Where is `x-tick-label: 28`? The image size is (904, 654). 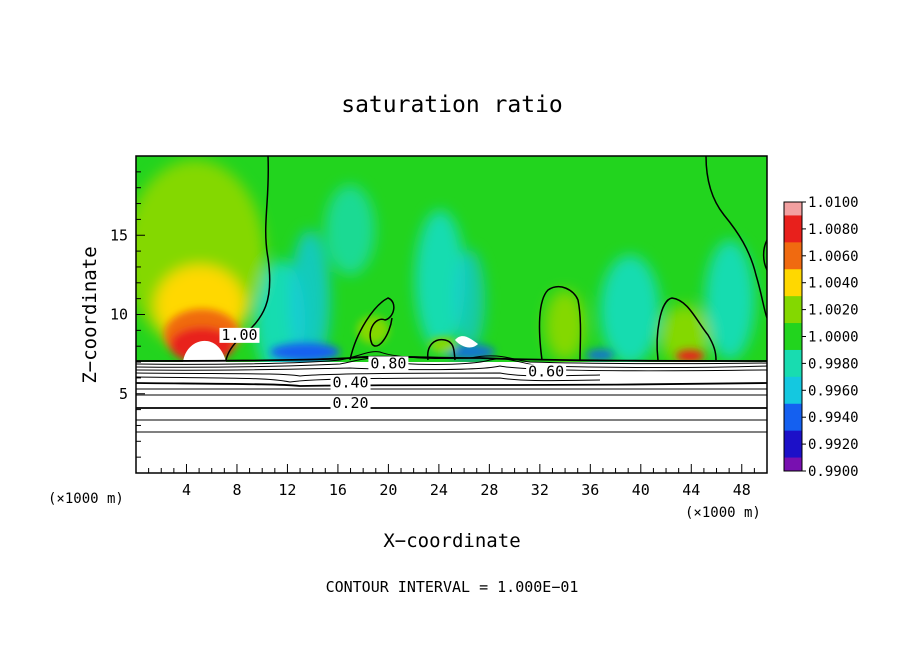 x-tick-label: 28 is located at coordinates (489, 490).